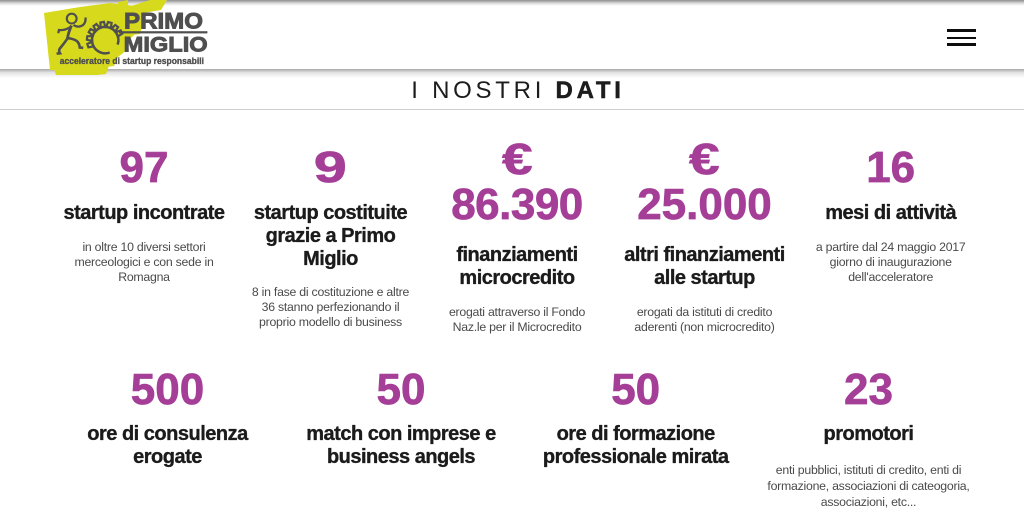  What do you see at coordinates (163, 21) in the screenshot?
I see `svg-text: PRIMO` at bounding box center [163, 21].